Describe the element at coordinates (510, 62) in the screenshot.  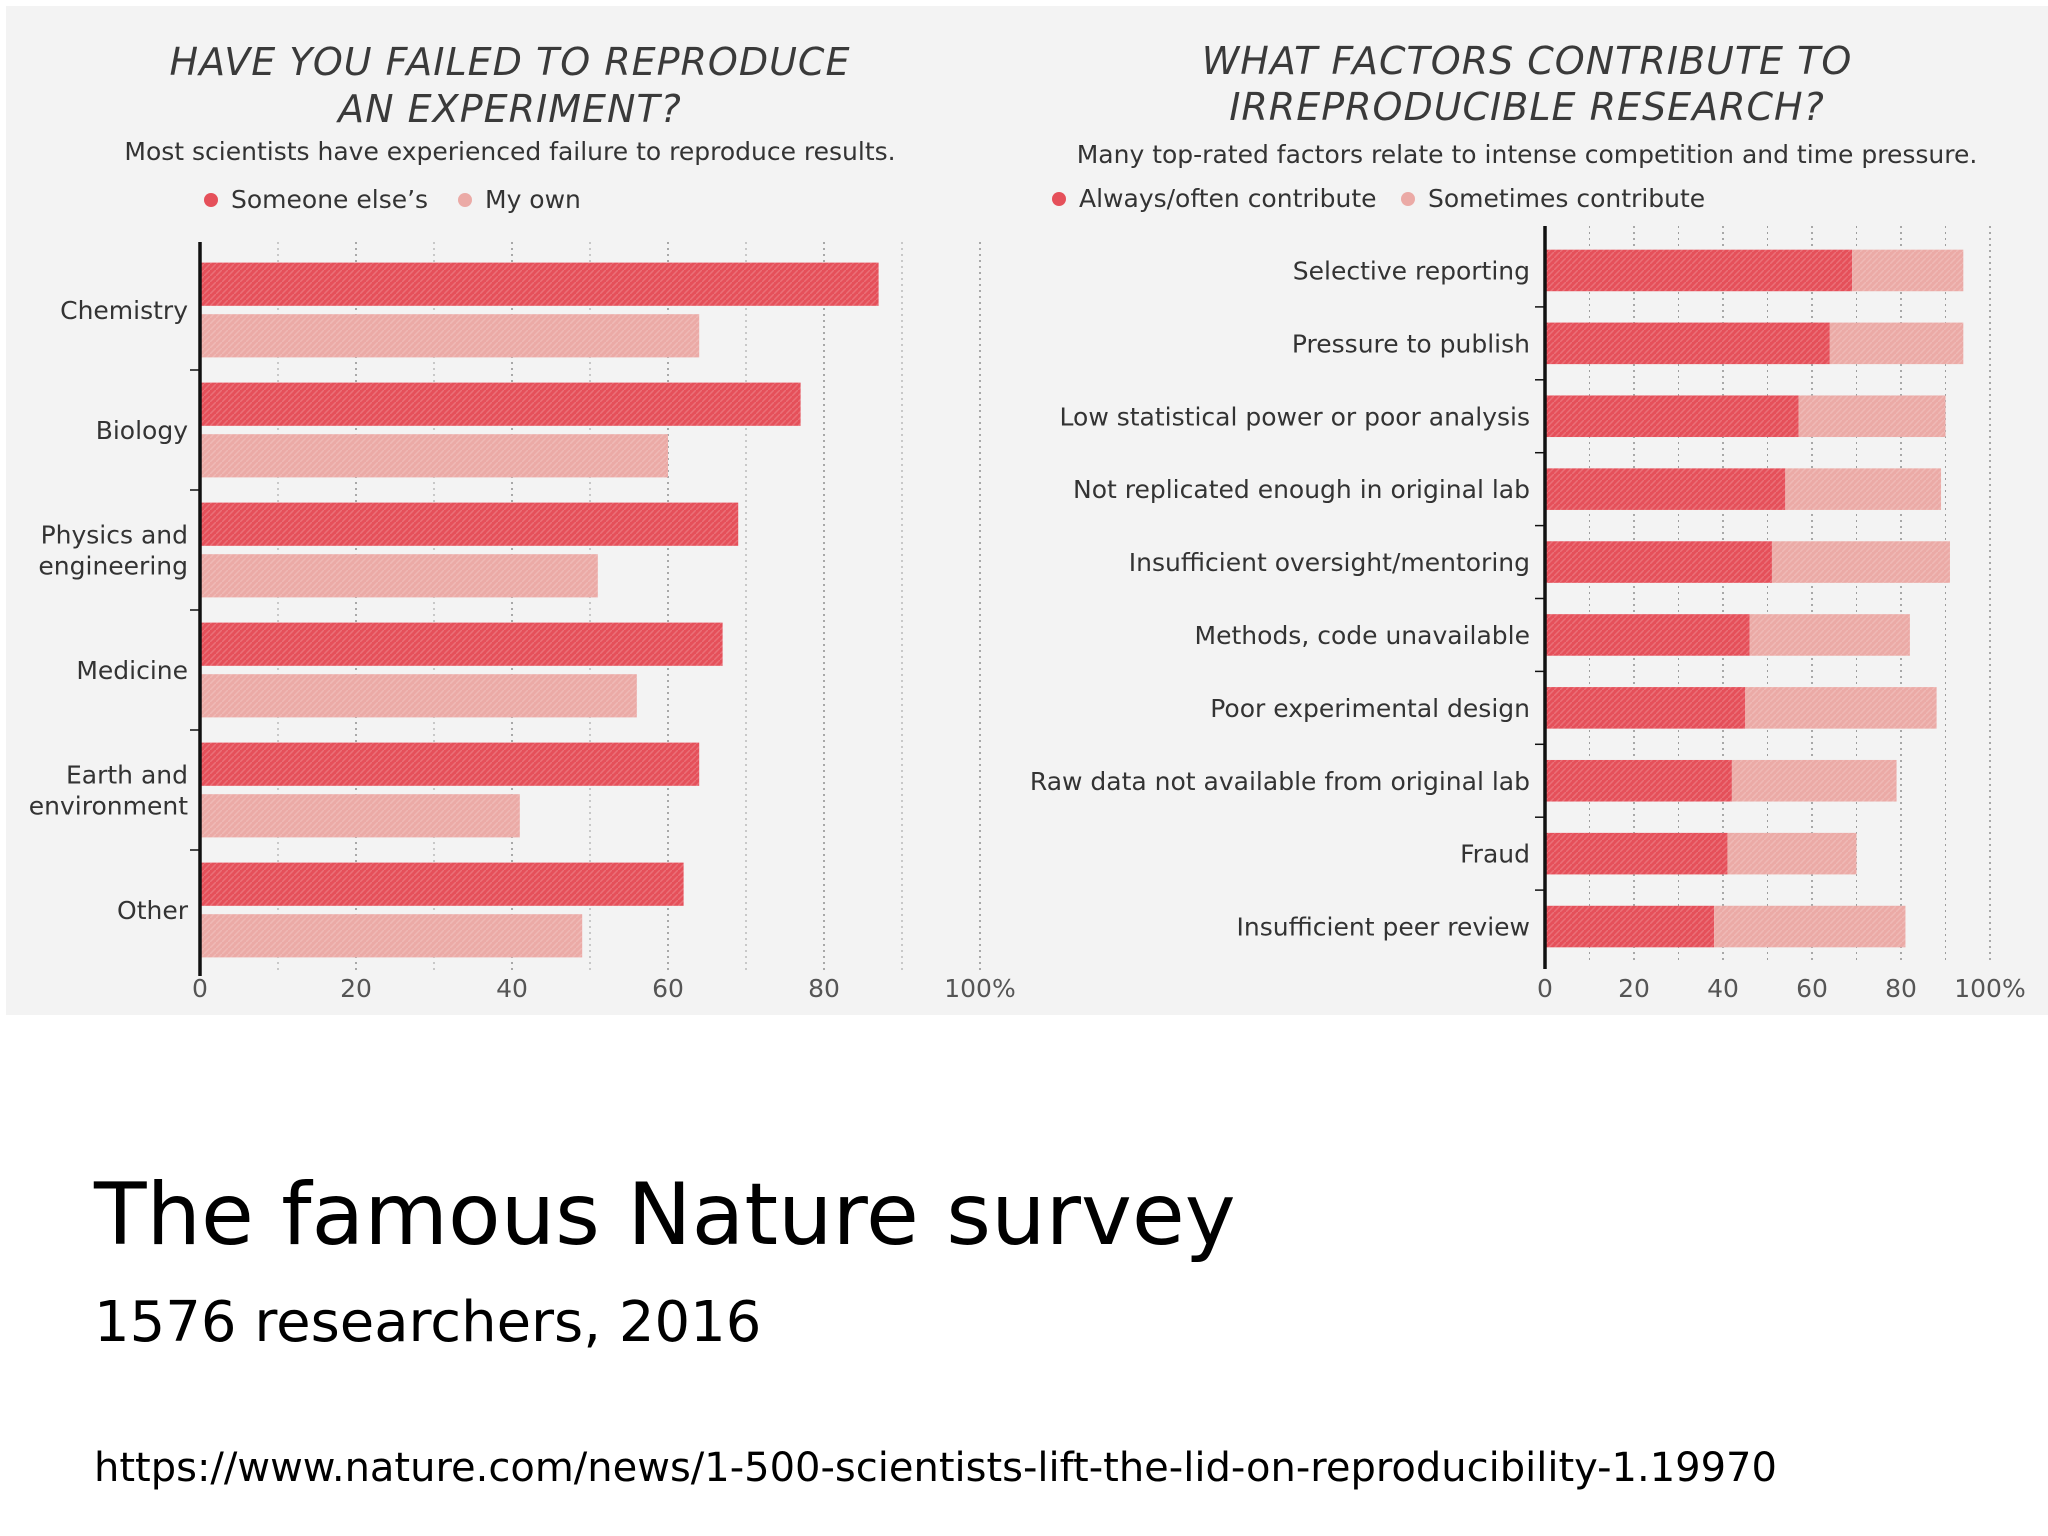
I see `chart-title-line: HAVE YOU FAILED TO REPRODUCE` at that location.